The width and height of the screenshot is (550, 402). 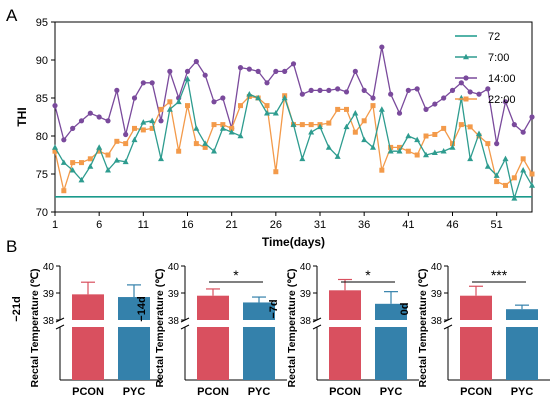 What do you see at coordinates (364, 225) in the screenshot?
I see `x-tick-label: 36` at bounding box center [364, 225].